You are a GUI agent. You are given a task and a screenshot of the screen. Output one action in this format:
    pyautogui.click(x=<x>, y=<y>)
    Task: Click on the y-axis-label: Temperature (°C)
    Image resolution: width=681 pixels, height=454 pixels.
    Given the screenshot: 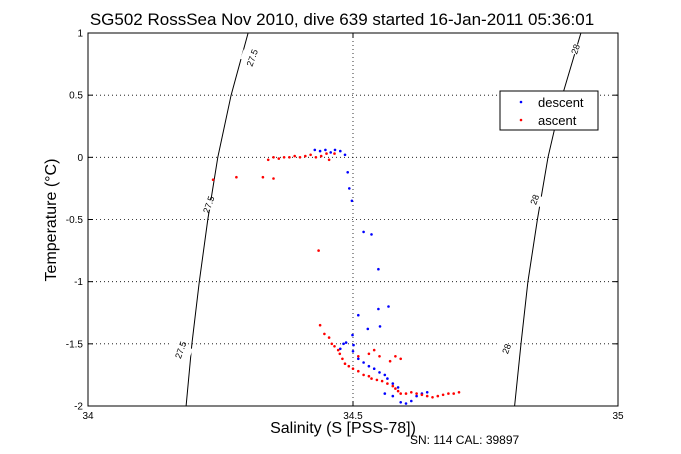 What is the action you would take?
    pyautogui.click(x=51, y=220)
    